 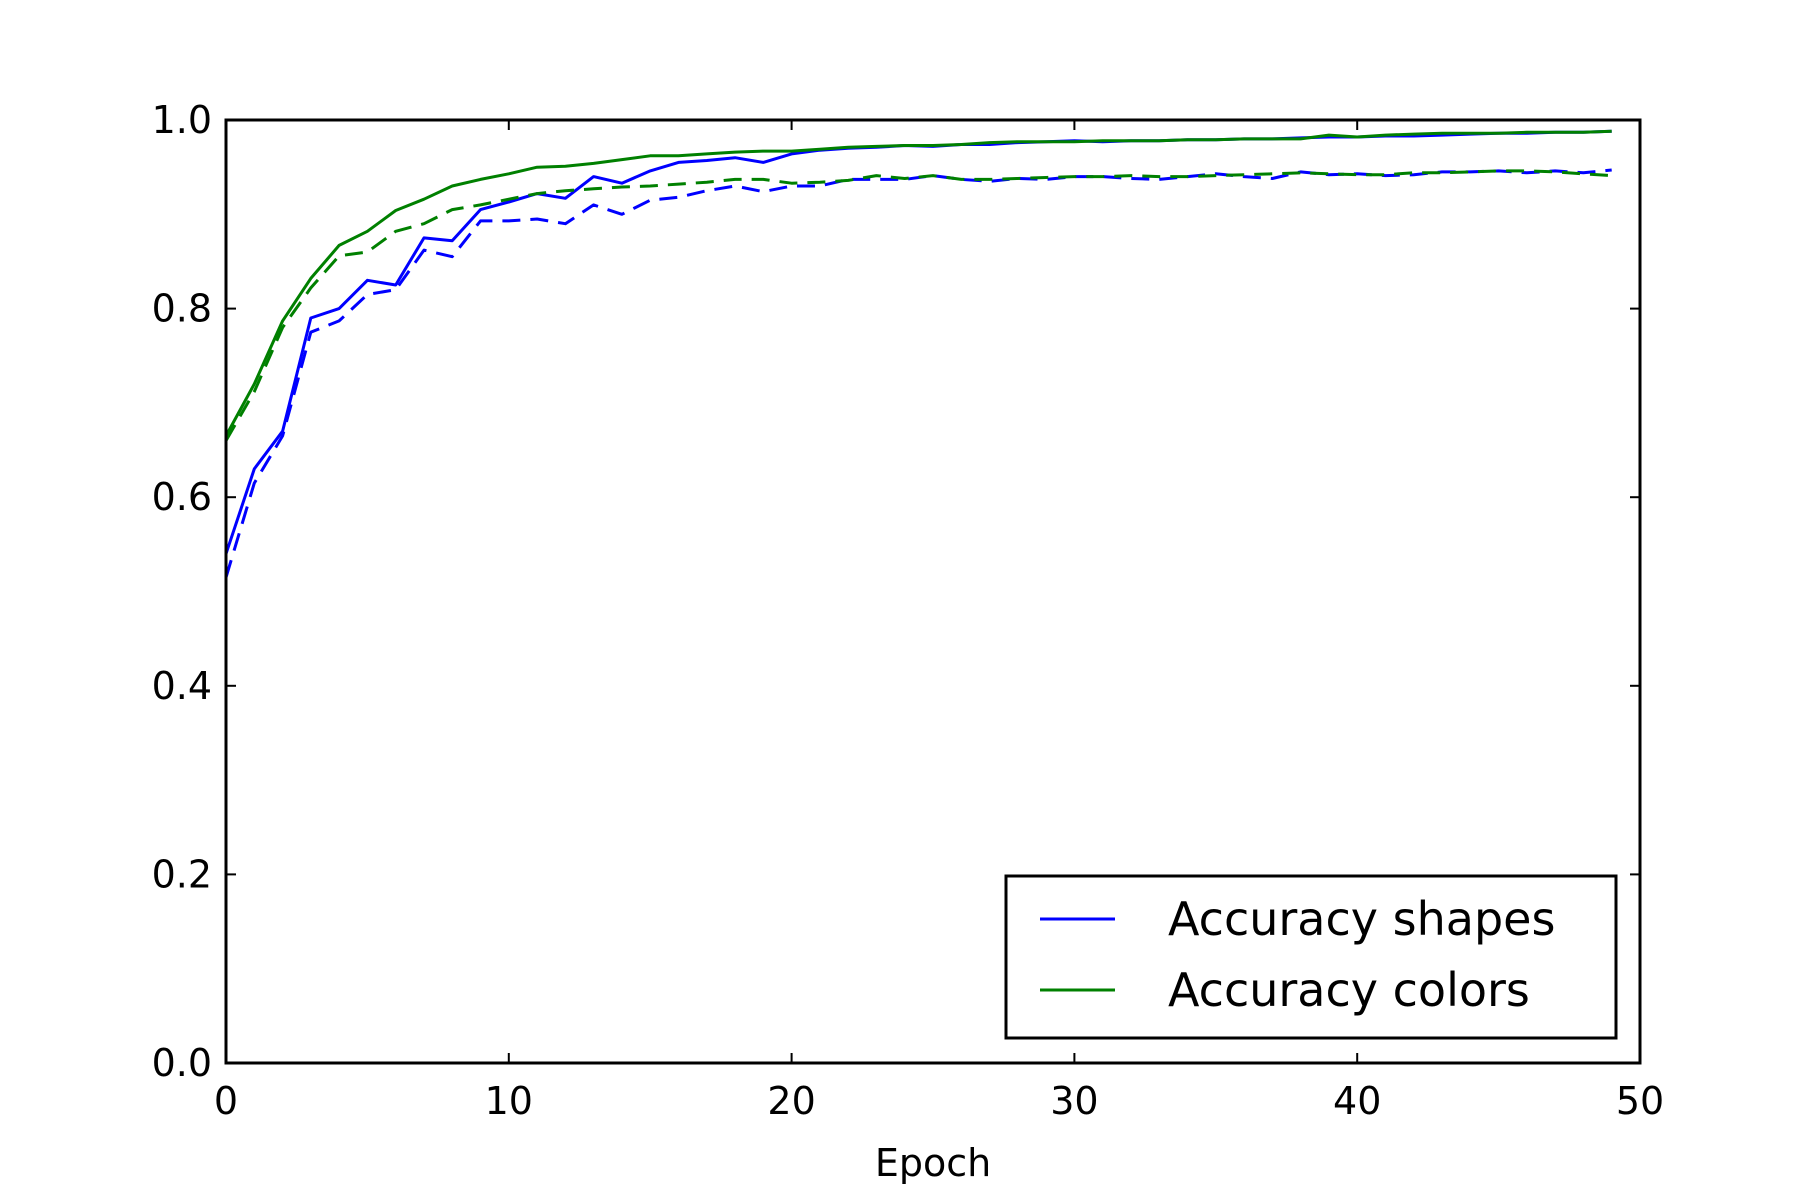 What do you see at coordinates (182, 497) in the screenshot?
I see `y-tick-label: 0.6` at bounding box center [182, 497].